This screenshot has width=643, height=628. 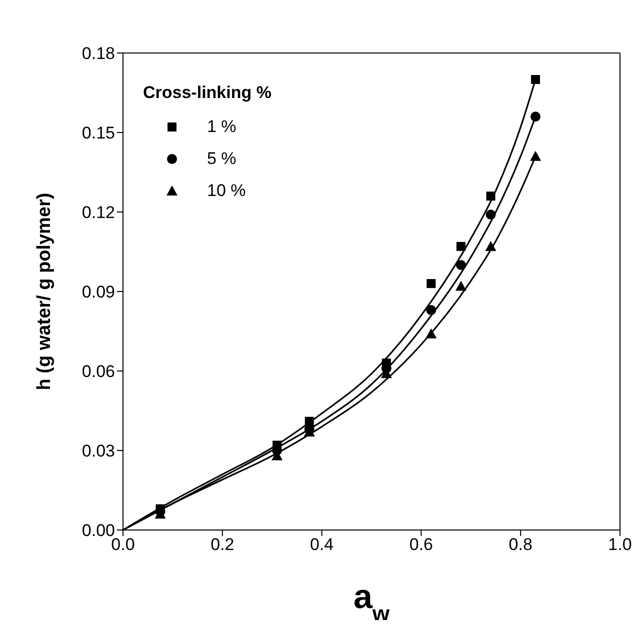 I want to click on x-tick-label: 0.0, so click(x=123, y=544).